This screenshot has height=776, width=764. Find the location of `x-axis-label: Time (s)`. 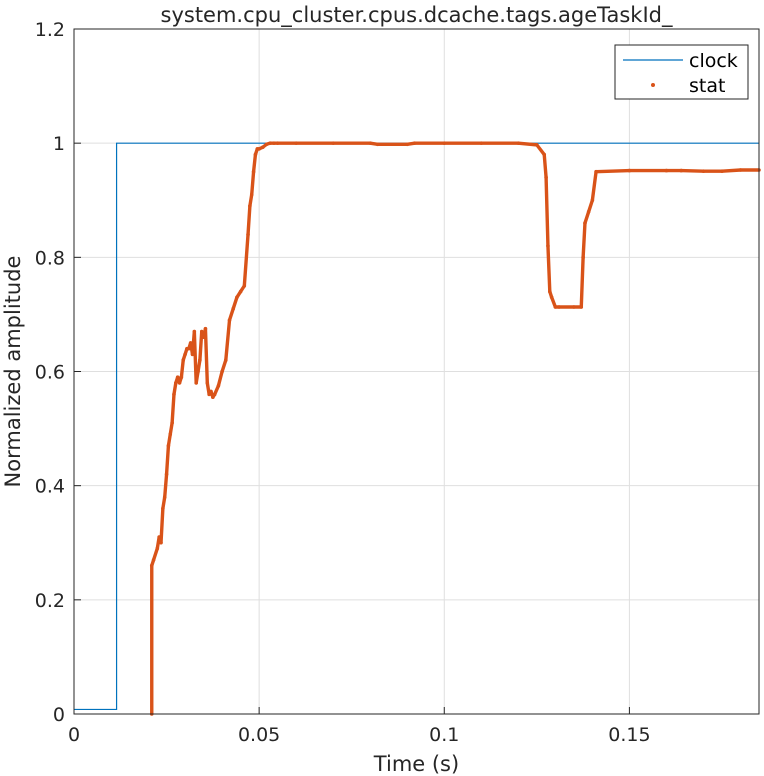

x-axis-label: Time (s) is located at coordinates (416, 764).